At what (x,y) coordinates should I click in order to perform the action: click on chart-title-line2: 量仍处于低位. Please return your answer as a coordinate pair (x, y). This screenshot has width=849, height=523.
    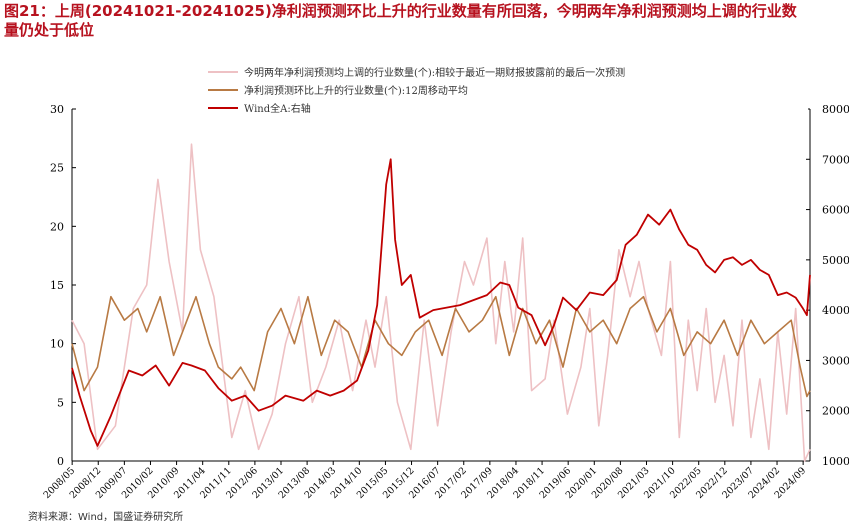
    Looking at the image, I should click on (49, 30).